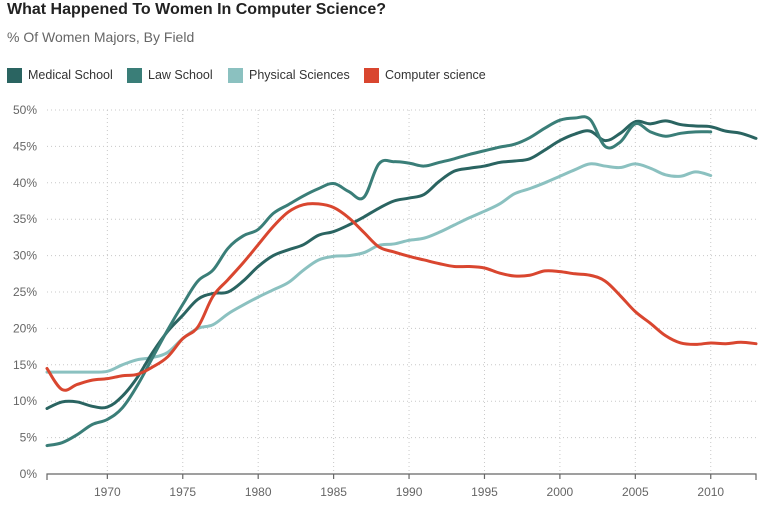 The width and height of the screenshot is (777, 512). Describe the element at coordinates (333, 492) in the screenshot. I see `x-tick-label: 1985` at that location.